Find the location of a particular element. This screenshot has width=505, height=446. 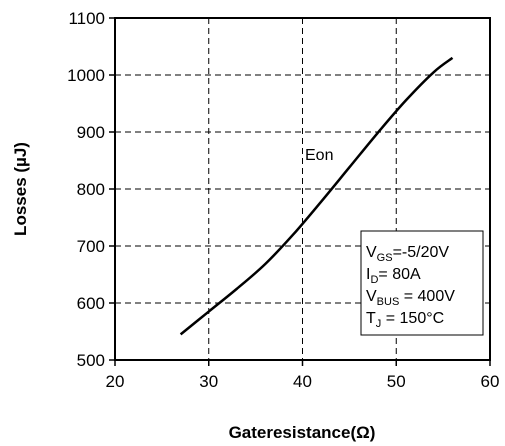

y-tick-label-1000: 1000 is located at coordinates (86, 75).